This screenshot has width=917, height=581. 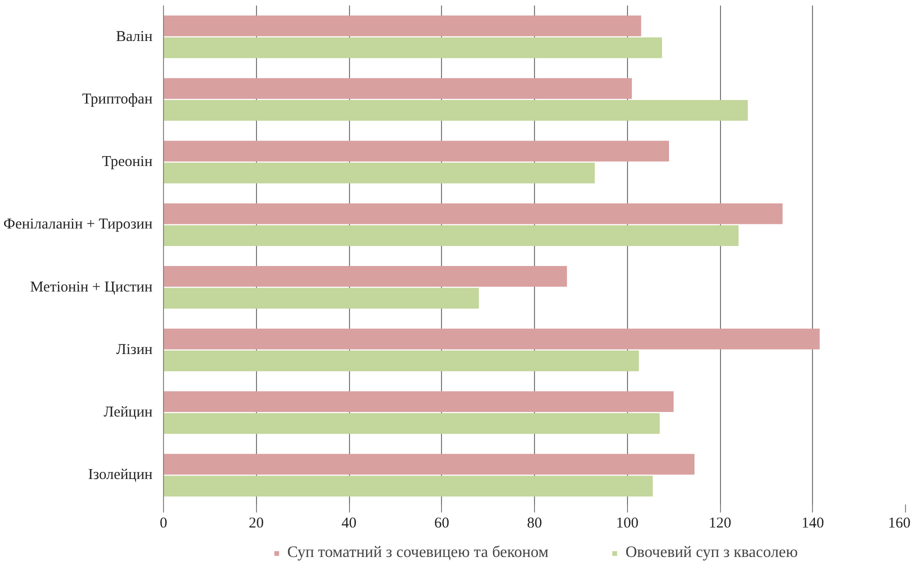 What do you see at coordinates (711, 553) in the screenshot?
I see `legend-label: Овочевий суп з квасолею` at bounding box center [711, 553].